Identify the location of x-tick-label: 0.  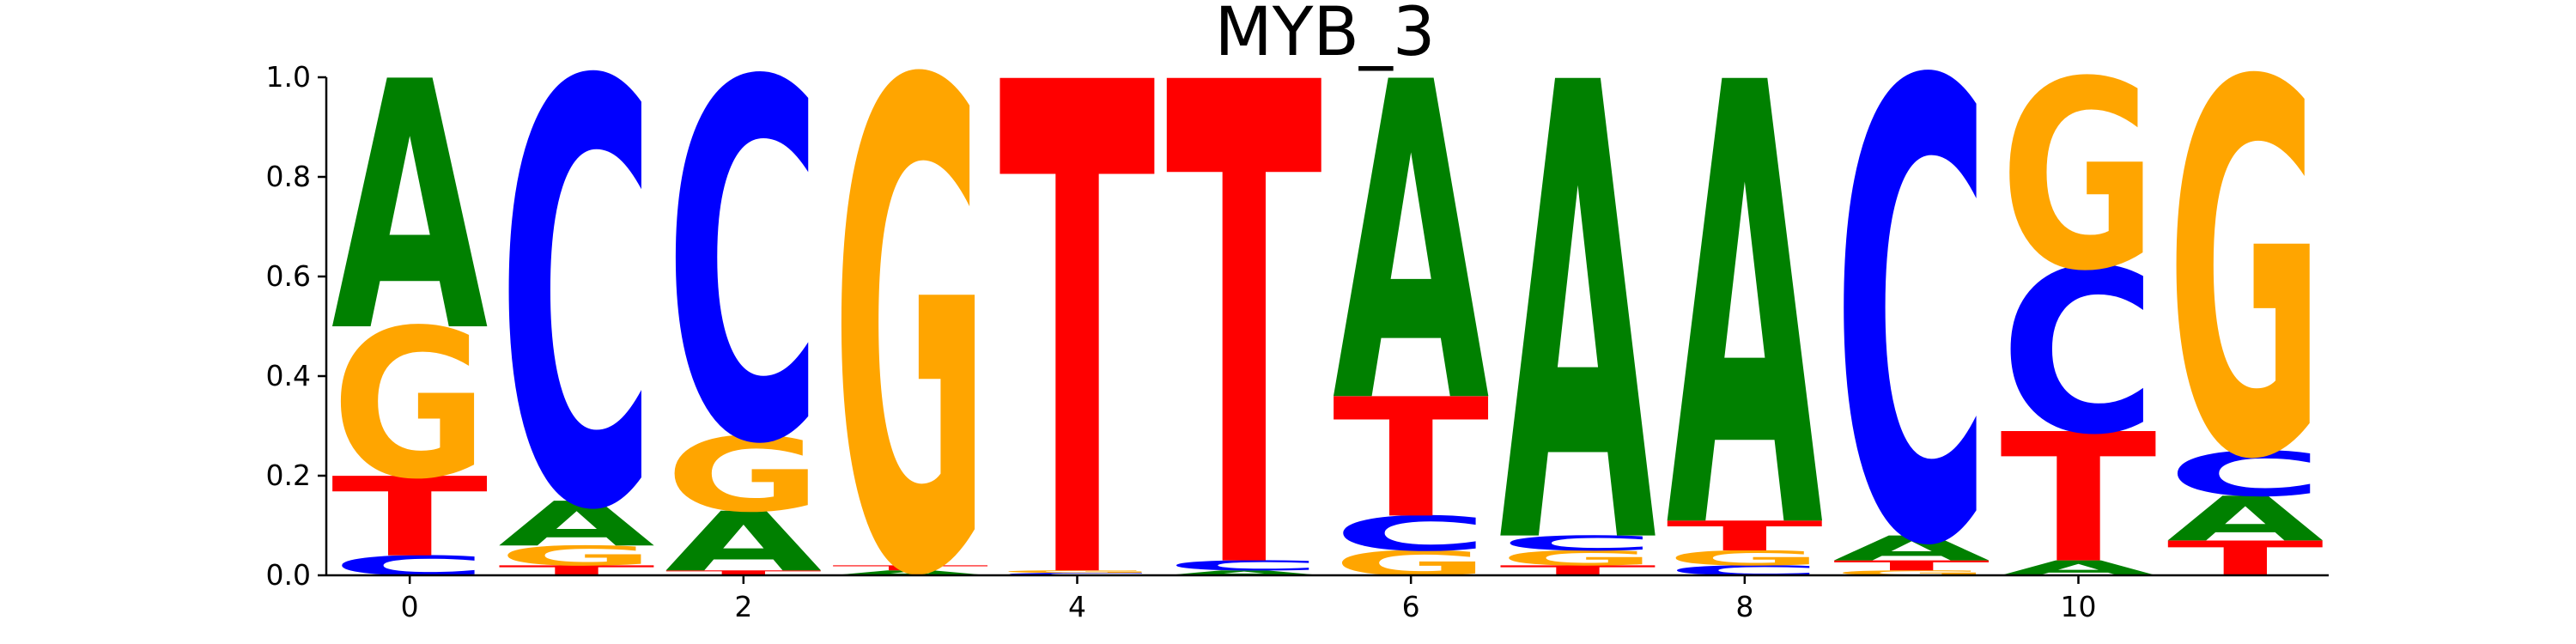
(410, 607).